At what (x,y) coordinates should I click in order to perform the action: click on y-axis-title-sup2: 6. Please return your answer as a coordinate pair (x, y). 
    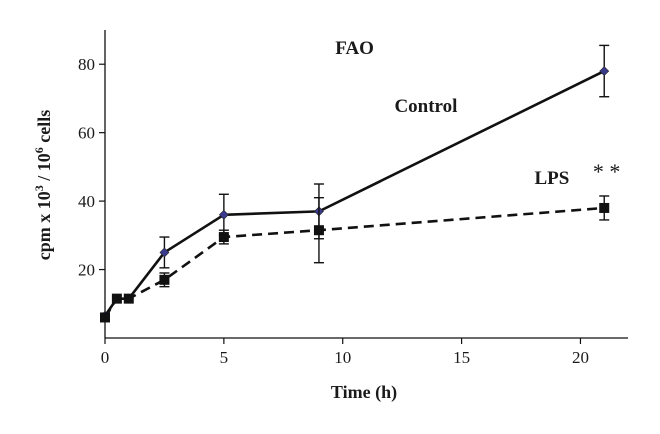
    Looking at the image, I should click on (39, 150).